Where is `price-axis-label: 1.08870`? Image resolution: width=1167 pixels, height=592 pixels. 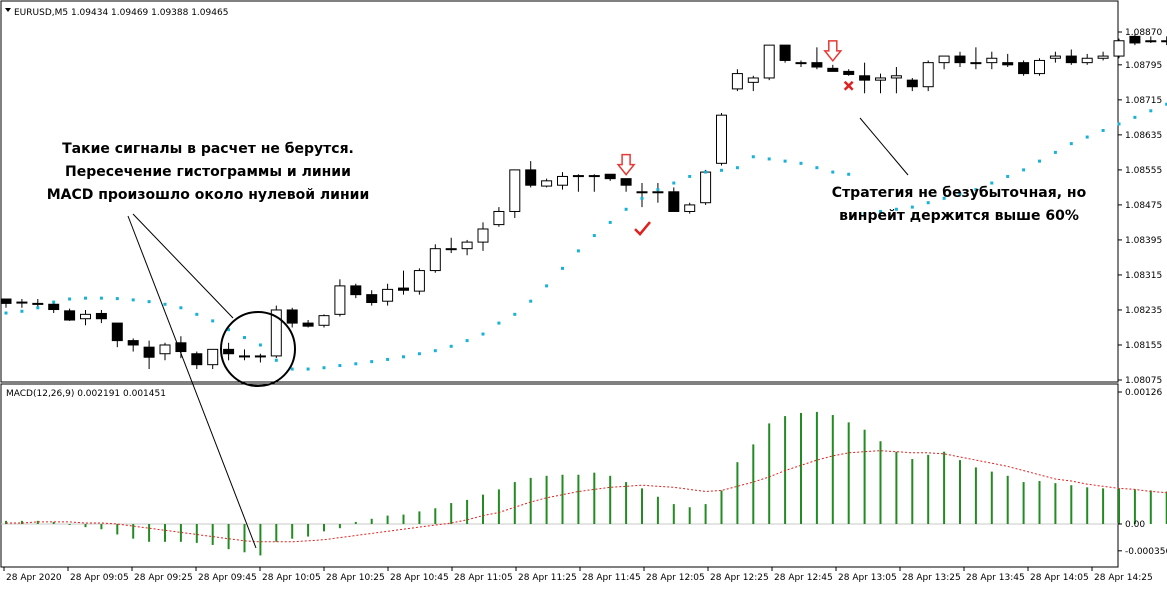
price-axis-label: 1.08870 is located at coordinates (1143, 33).